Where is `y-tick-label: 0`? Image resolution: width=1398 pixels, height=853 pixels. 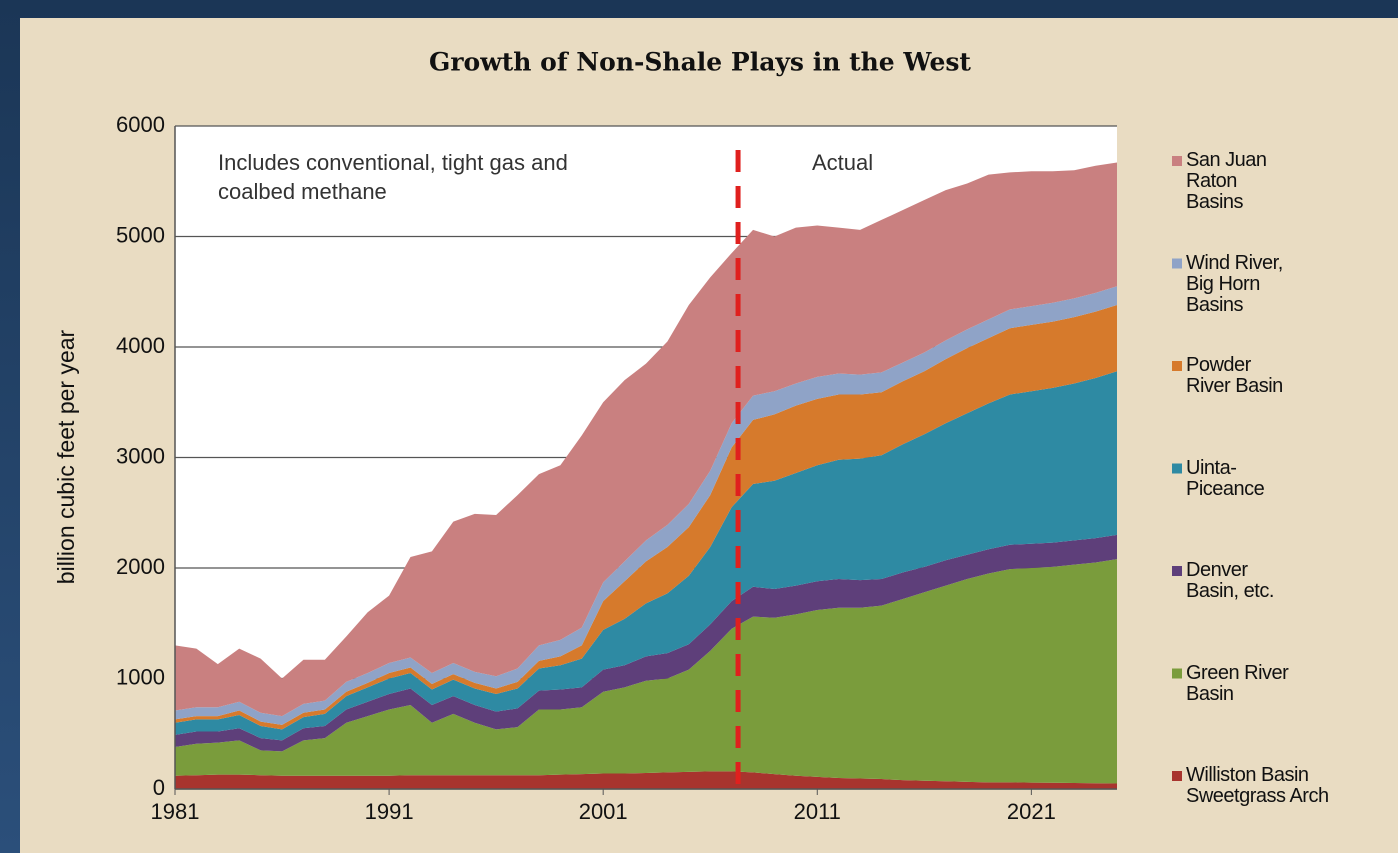
y-tick-label: 0 is located at coordinates (159, 787).